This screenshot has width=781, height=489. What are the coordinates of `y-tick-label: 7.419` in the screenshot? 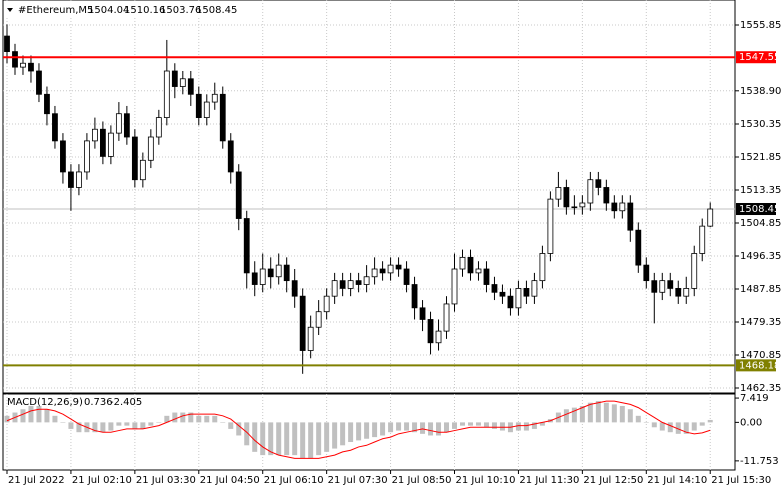 It's located at (754, 398).